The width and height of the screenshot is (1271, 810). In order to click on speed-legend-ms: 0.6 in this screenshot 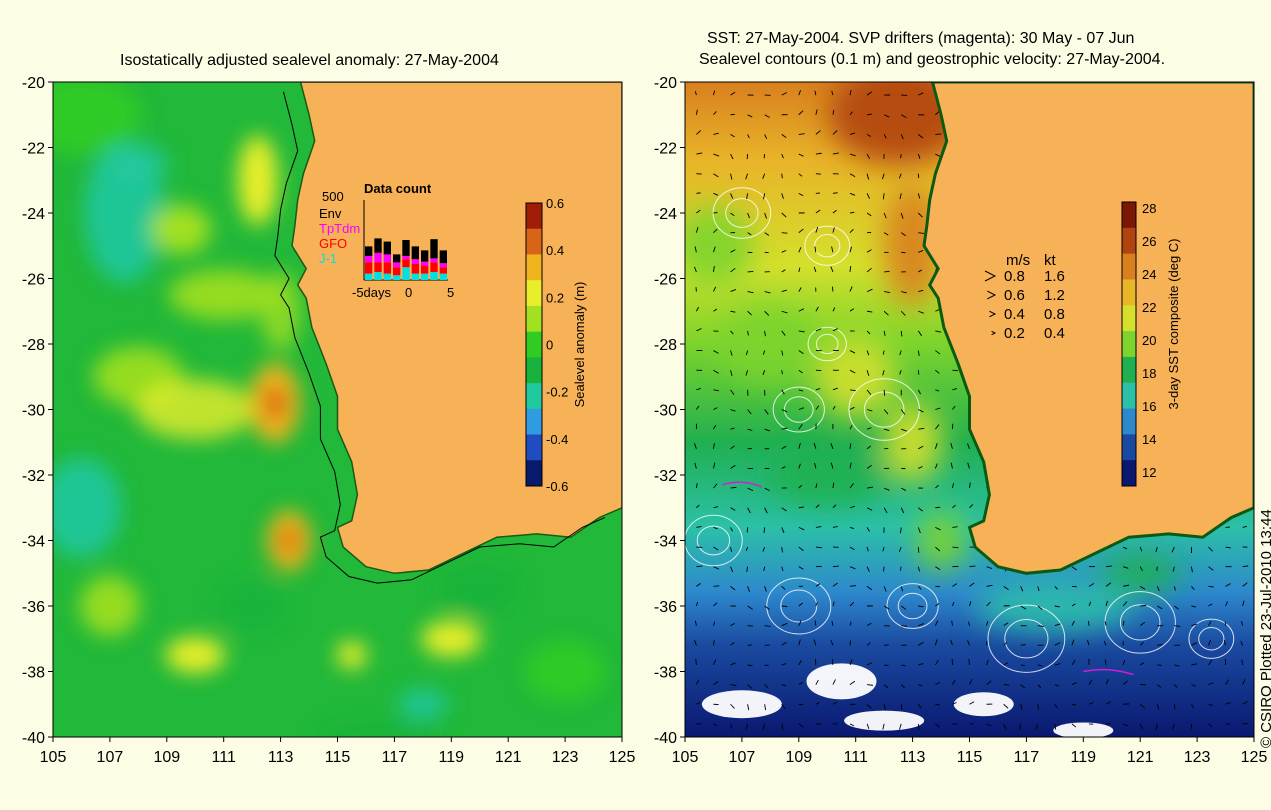, I will do `click(1014, 295)`.